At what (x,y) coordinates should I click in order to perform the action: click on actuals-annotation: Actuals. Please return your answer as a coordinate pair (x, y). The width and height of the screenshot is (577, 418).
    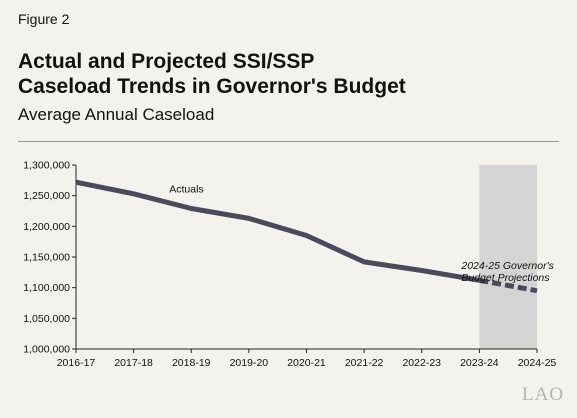
    Looking at the image, I should click on (186, 189).